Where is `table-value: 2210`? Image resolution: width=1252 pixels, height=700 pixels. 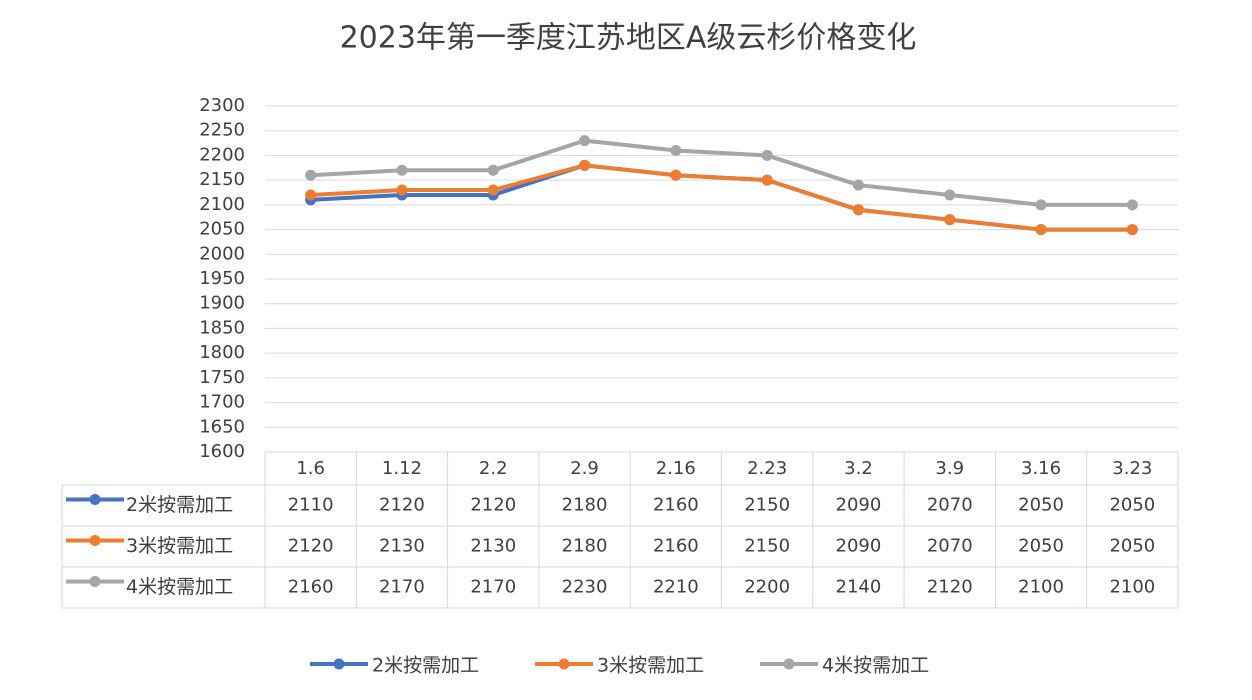 table-value: 2210 is located at coordinates (676, 587).